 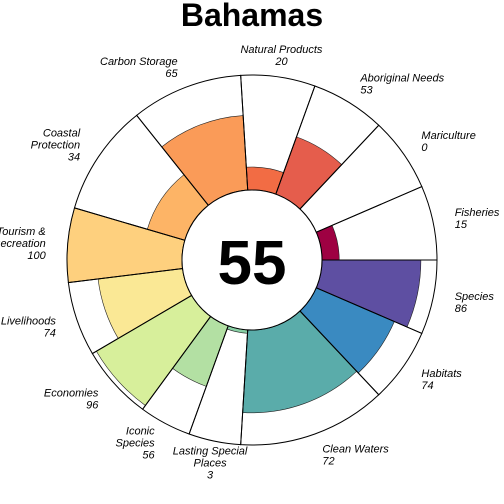 What do you see at coordinates (448, 136) in the screenshot?
I see `goal-name-mariculture: Mariculture` at bounding box center [448, 136].